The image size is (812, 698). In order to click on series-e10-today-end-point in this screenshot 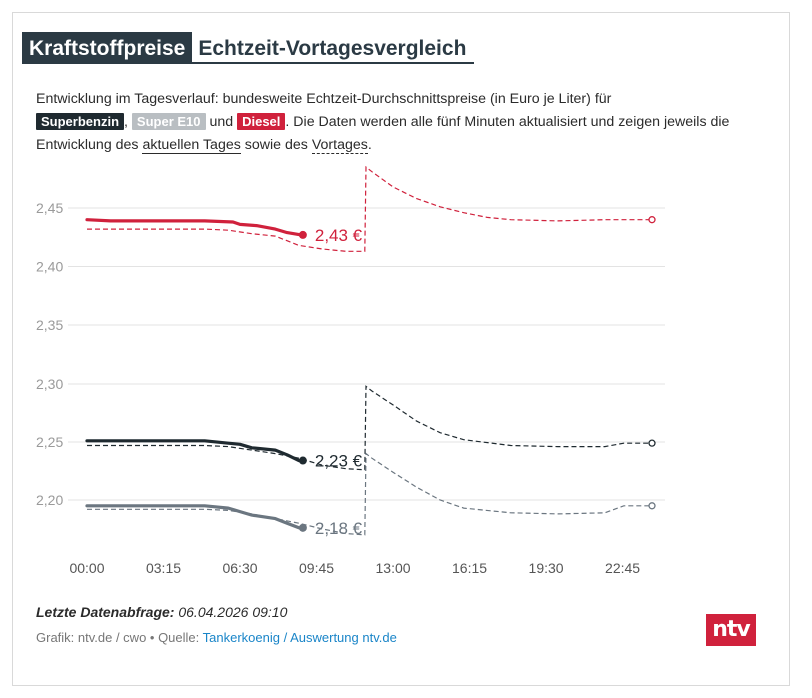, I will do `click(302, 527)`.